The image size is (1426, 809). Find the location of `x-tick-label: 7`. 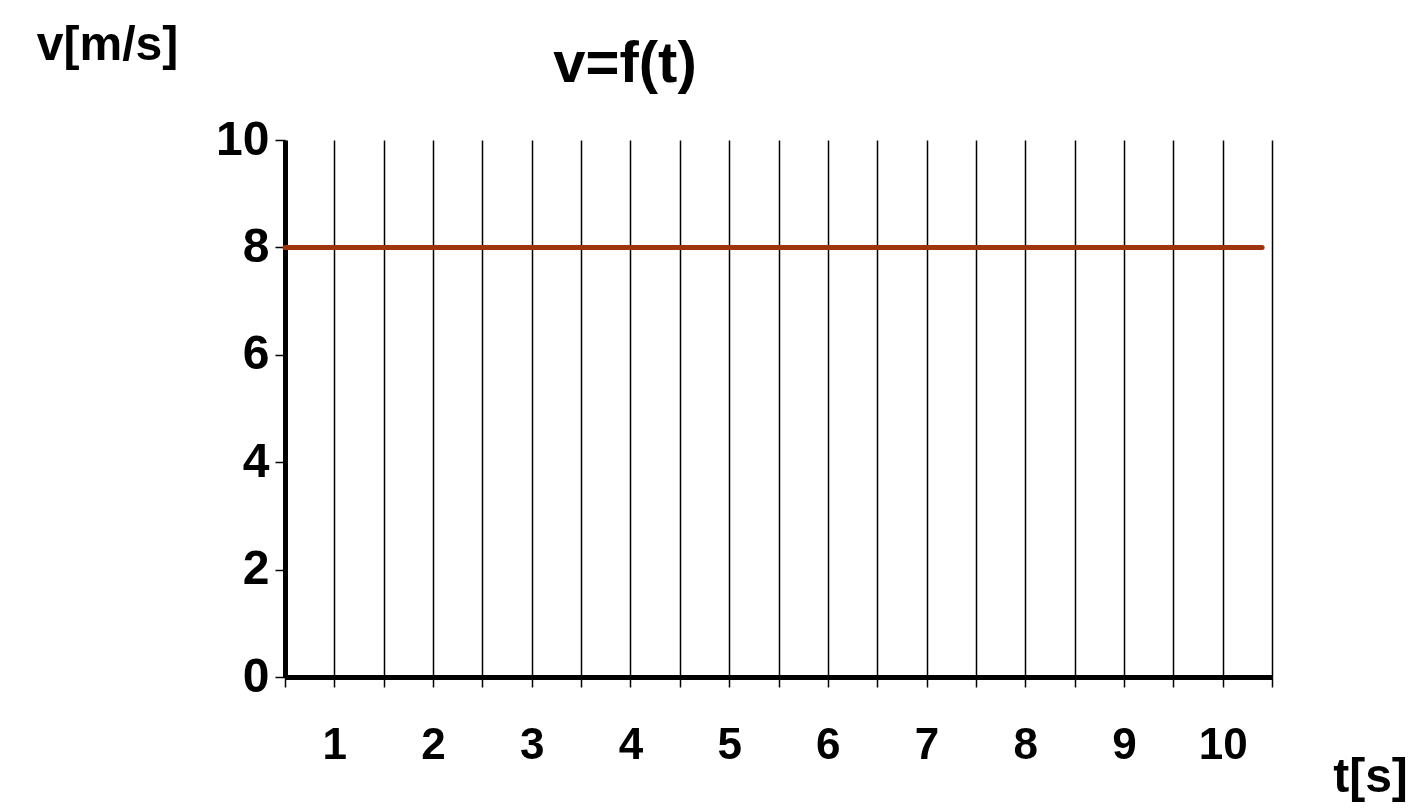

x-tick-label: 7 is located at coordinates (927, 743).